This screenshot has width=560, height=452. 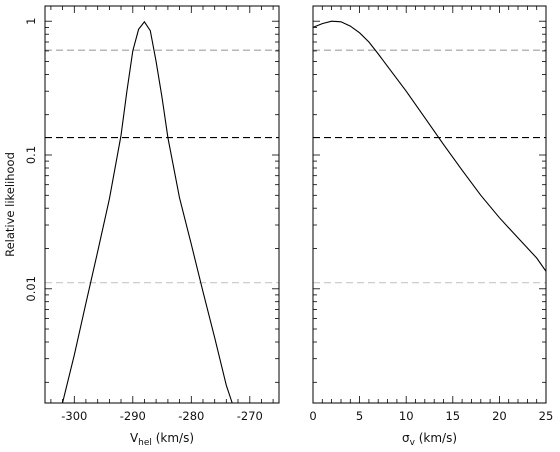 What do you see at coordinates (133, 416) in the screenshot?
I see `x-tick-label: -290` at bounding box center [133, 416].